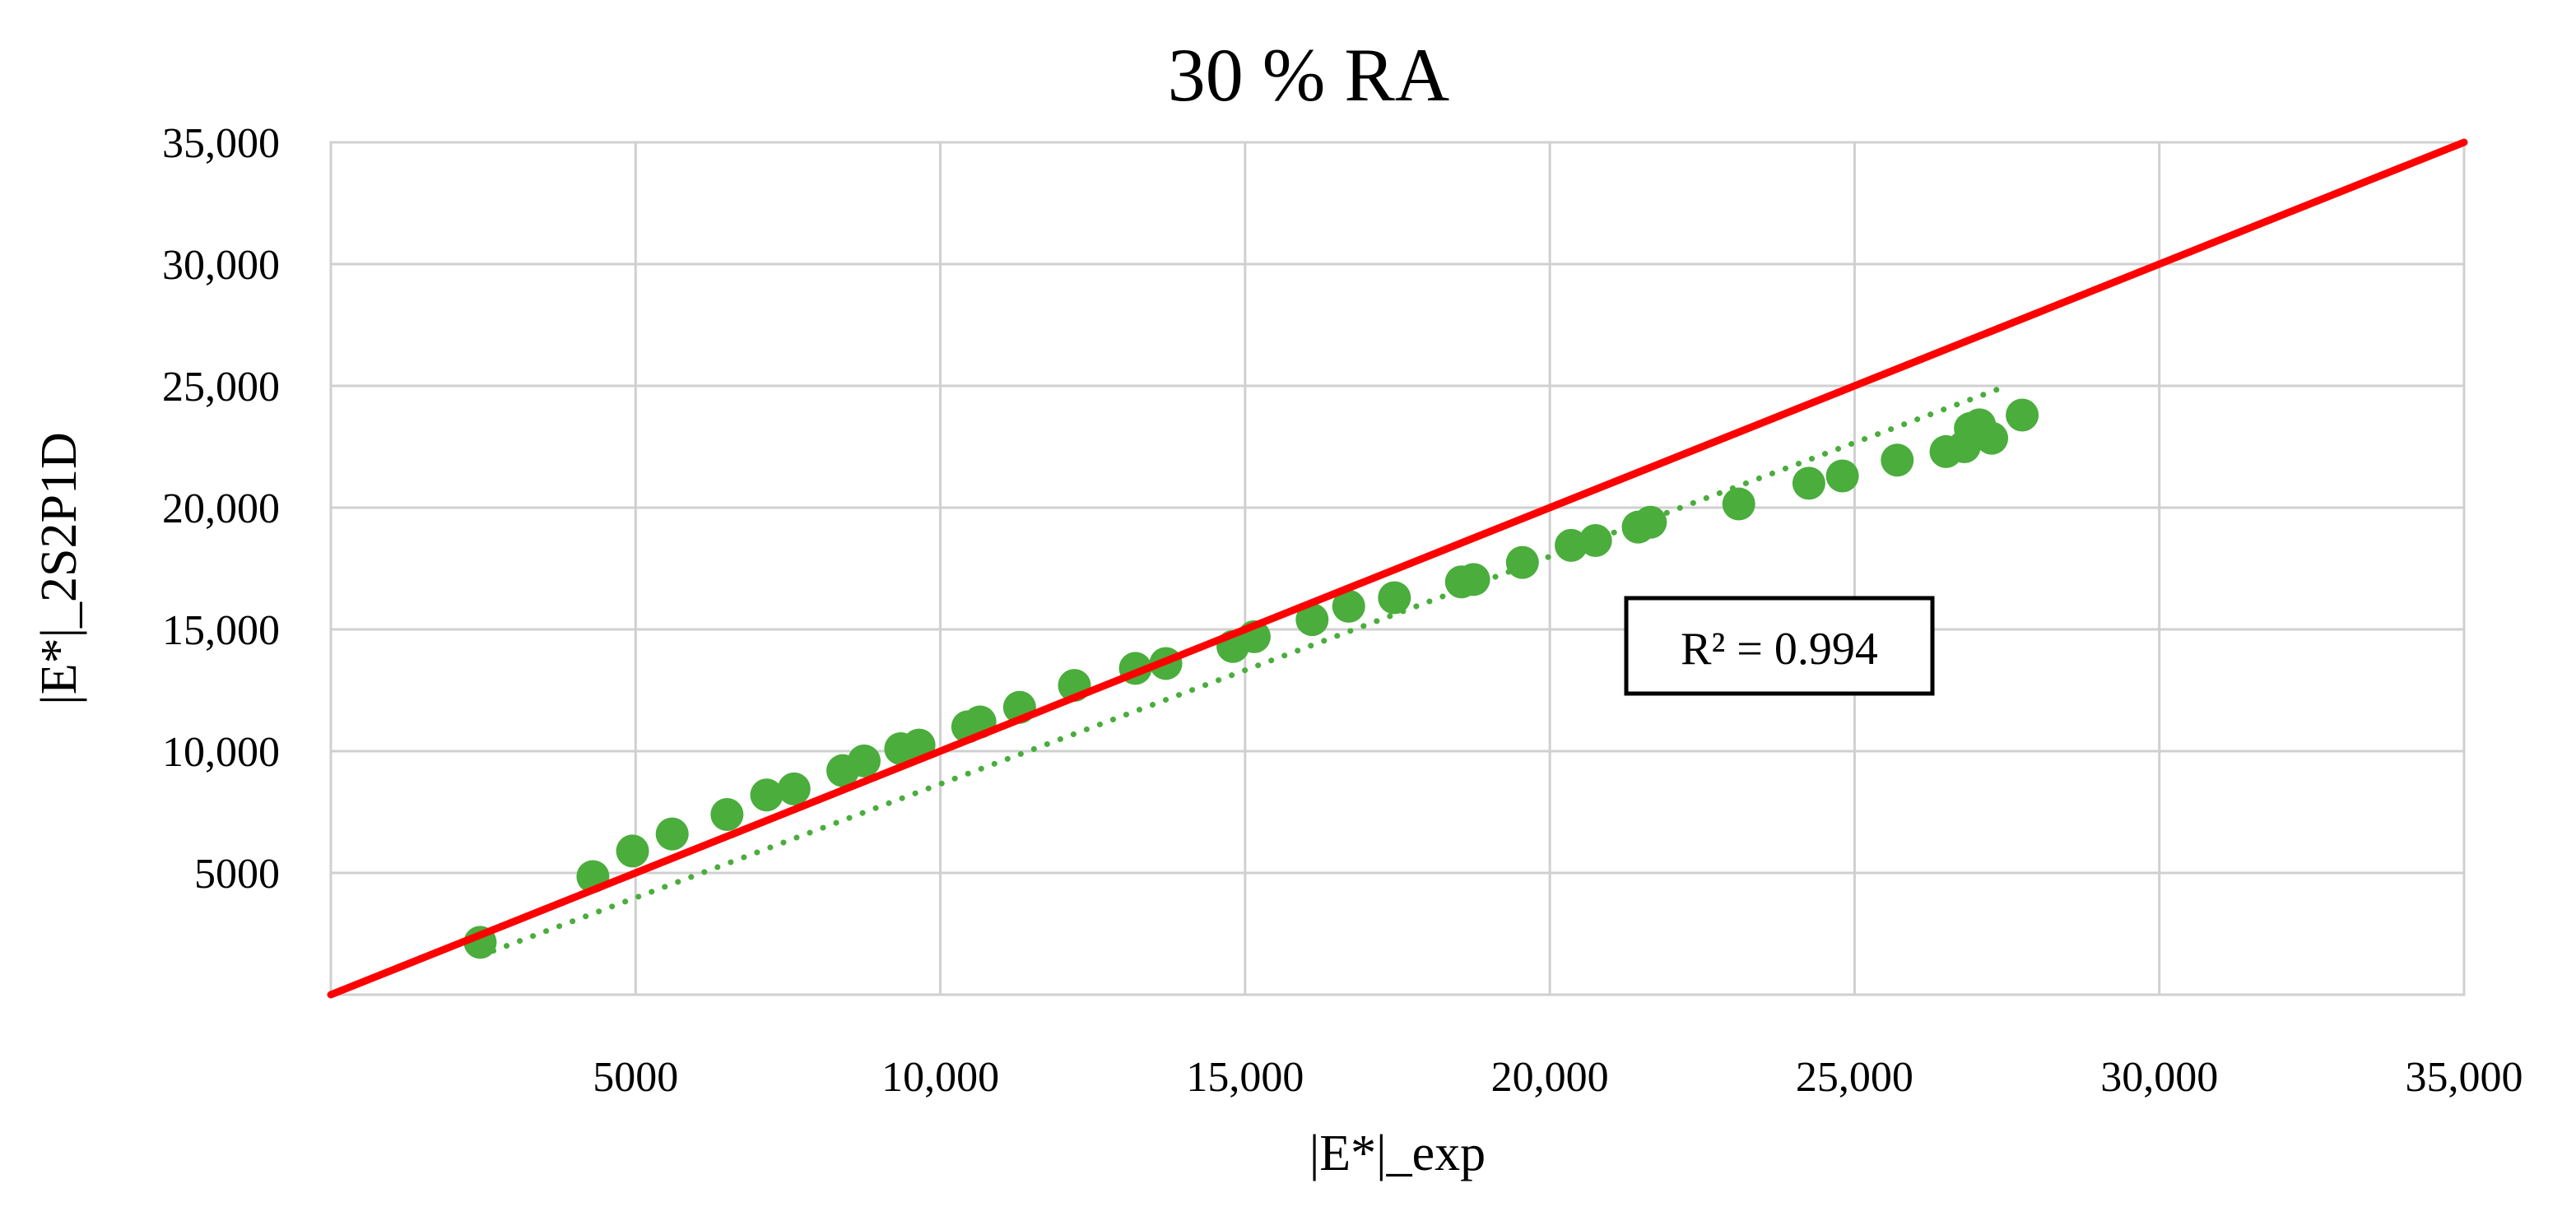 The width and height of the screenshot is (2576, 1216). I want to click on r-squared-box, so click(1780, 646).